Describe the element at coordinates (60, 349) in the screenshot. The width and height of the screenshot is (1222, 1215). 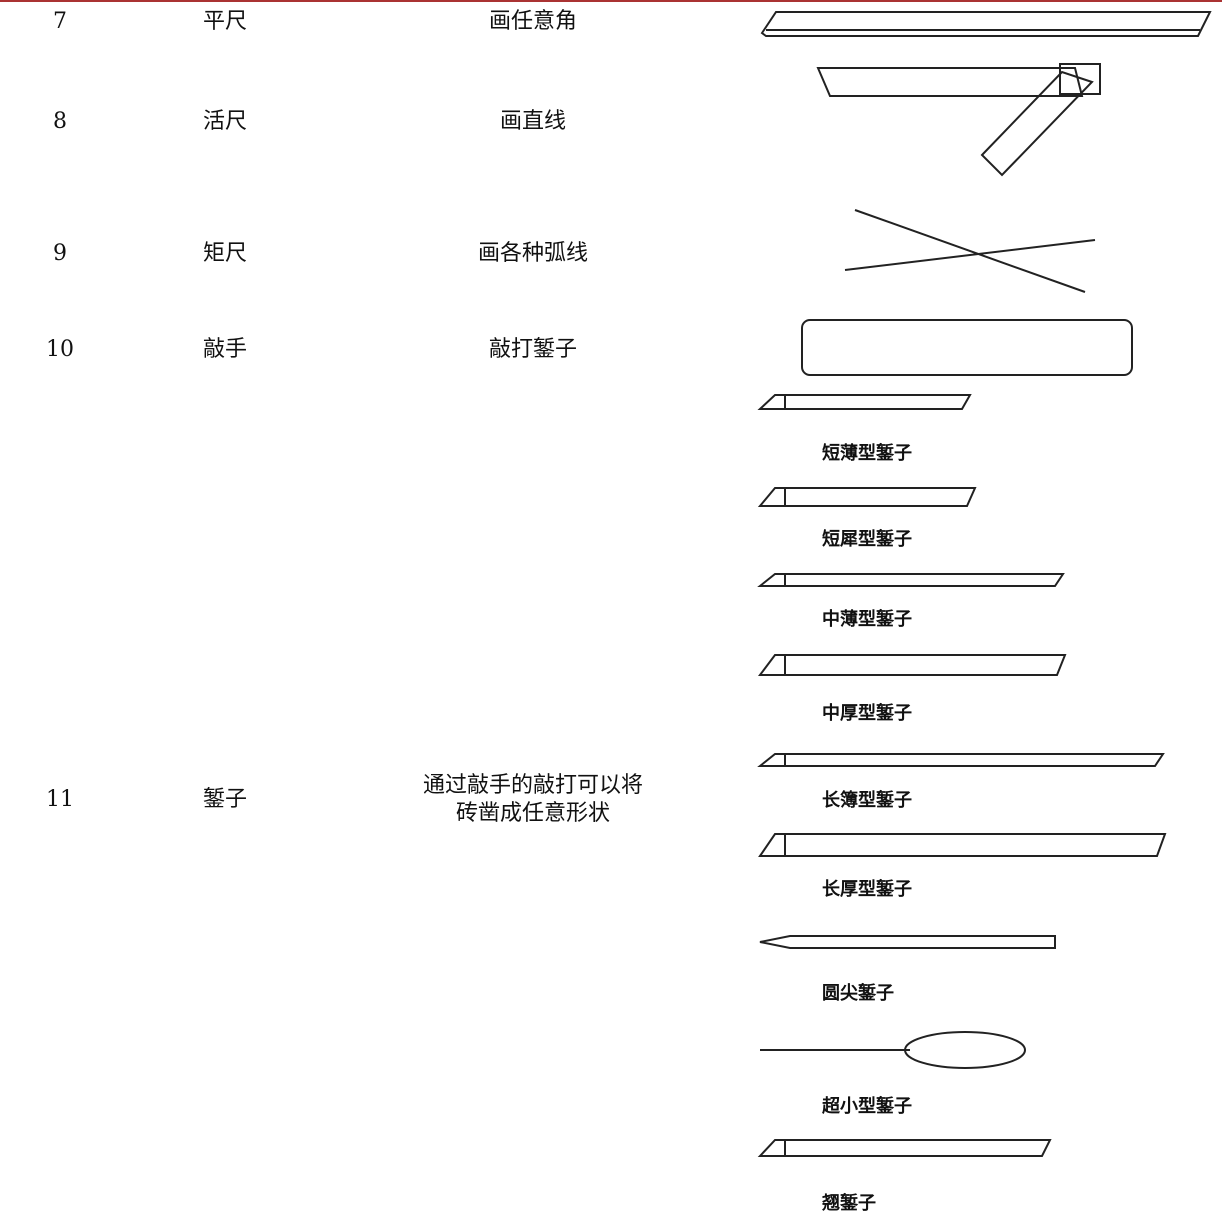
I see `row-number: 10` at that location.